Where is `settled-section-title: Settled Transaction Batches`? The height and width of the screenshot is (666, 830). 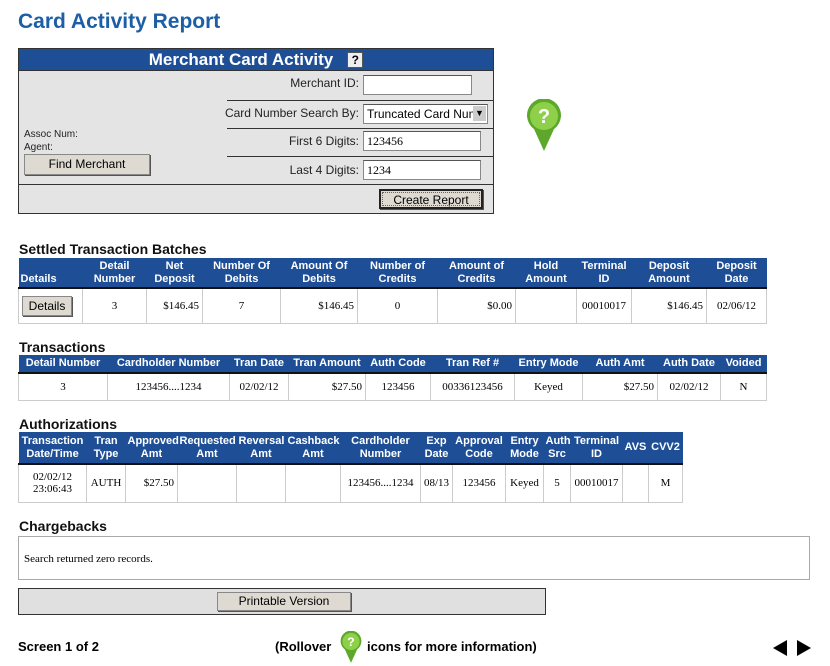 settled-section-title: Settled Transaction Batches is located at coordinates (113, 249).